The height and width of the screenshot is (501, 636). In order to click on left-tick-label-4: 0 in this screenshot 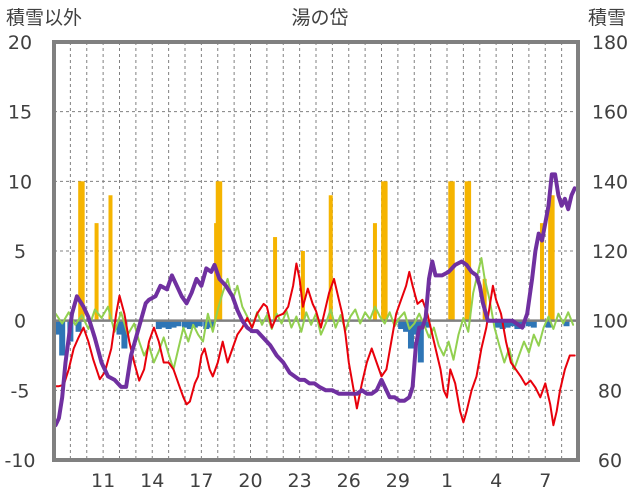, I will do `click(20, 322)`.